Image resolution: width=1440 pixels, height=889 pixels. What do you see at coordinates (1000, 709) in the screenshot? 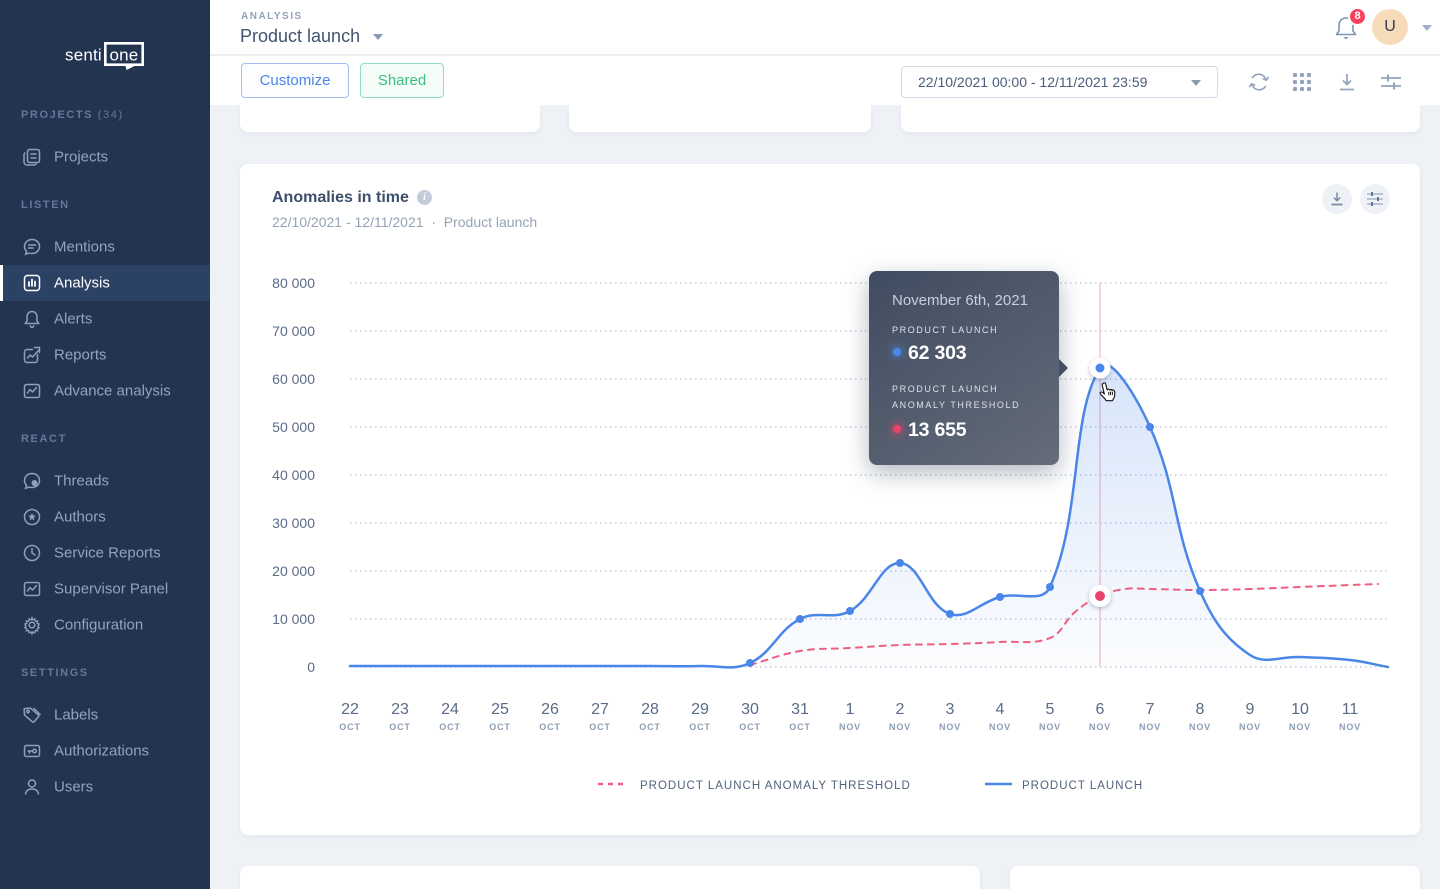
I see `svg-text: 4` at bounding box center [1000, 709].